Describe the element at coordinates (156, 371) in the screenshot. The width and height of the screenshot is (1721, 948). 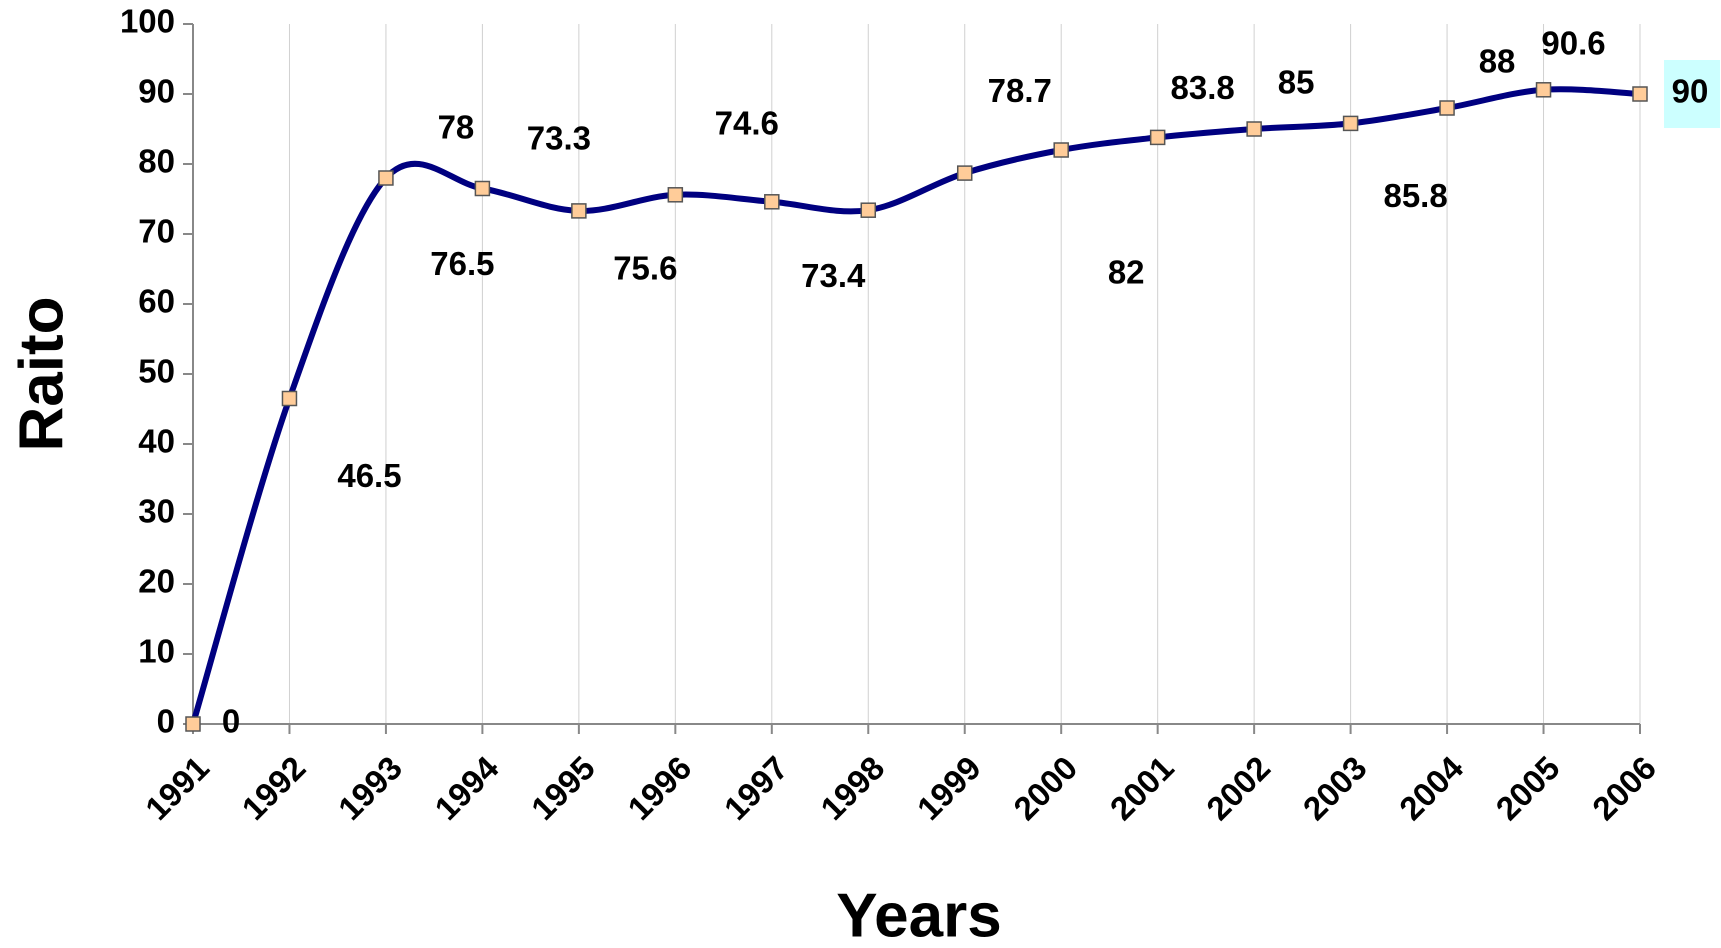
I see `y-tick-label: 50` at that location.